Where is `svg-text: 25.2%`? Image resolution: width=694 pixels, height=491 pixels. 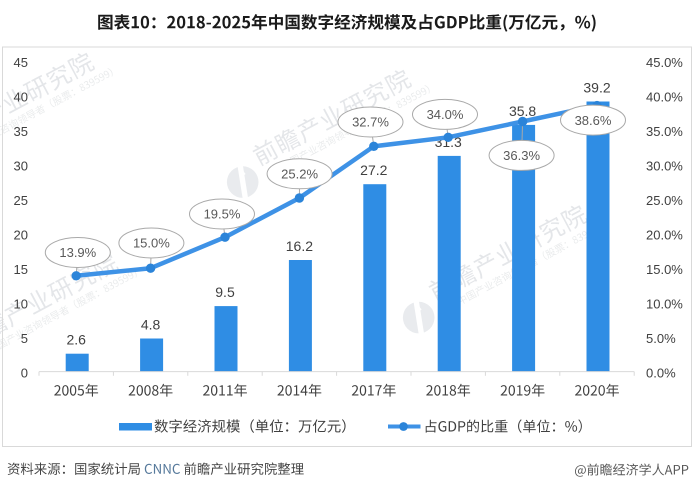
svg-text: 25.2% is located at coordinates (299, 174).